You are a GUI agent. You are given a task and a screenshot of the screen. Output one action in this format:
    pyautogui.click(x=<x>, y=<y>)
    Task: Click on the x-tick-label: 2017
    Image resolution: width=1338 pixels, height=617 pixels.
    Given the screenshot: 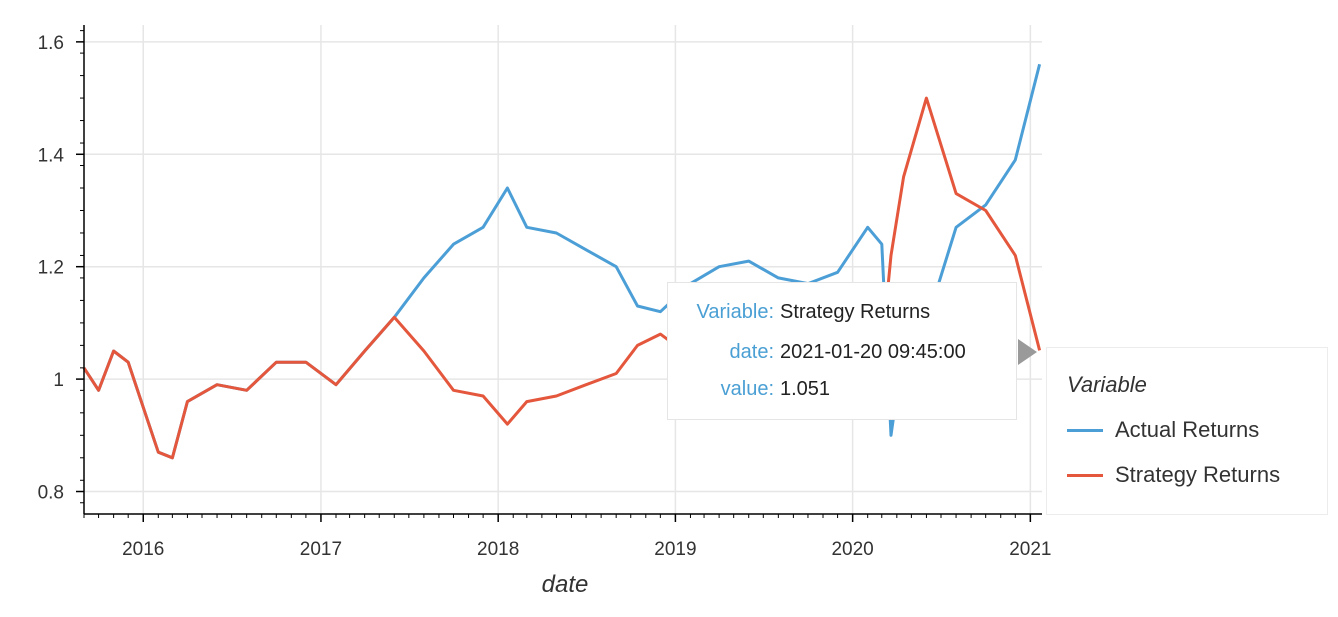 What is the action you would take?
    pyautogui.click(x=321, y=549)
    